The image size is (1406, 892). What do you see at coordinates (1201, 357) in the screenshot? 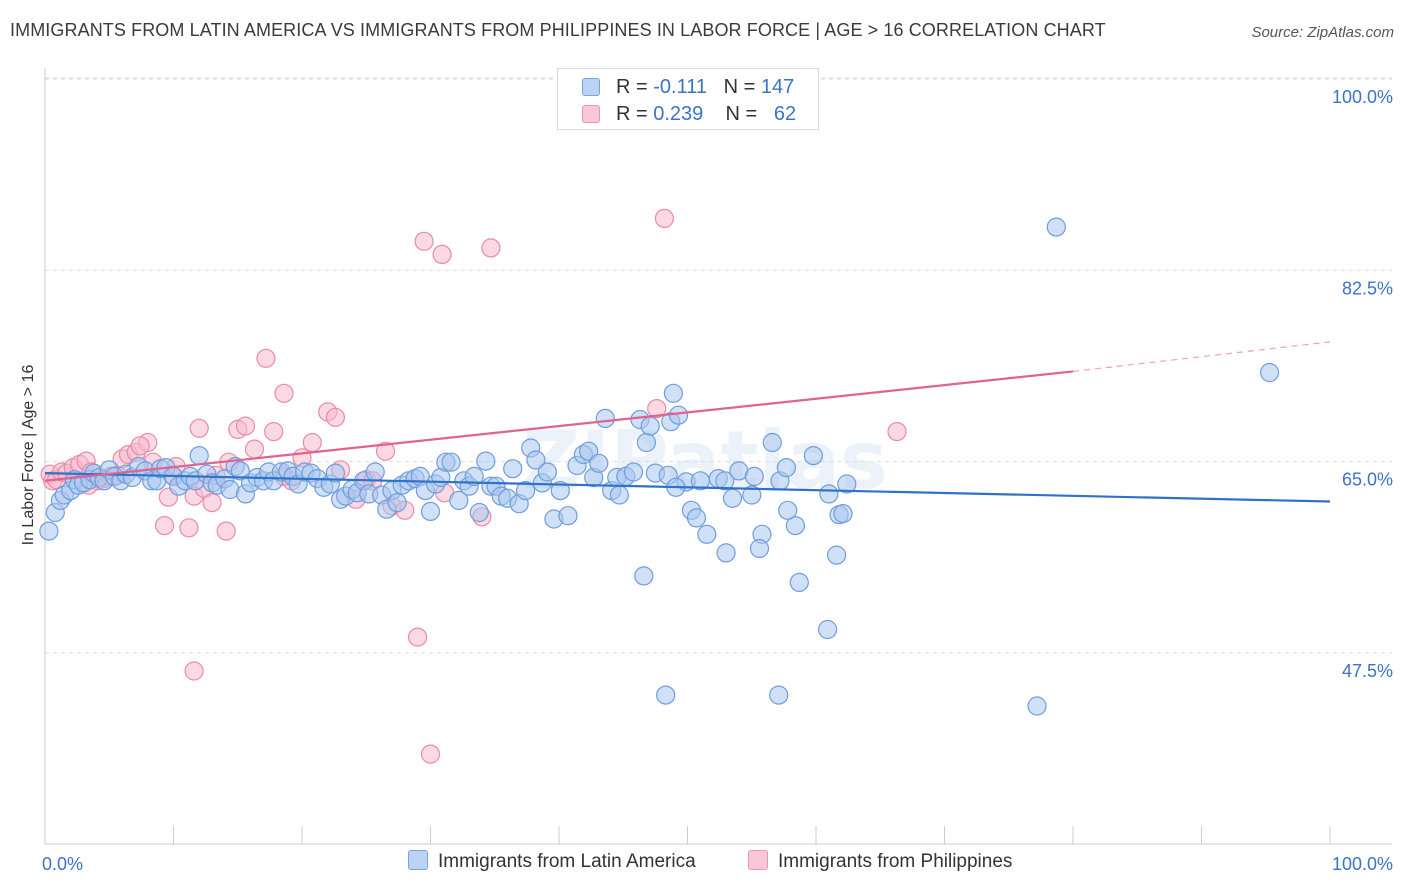
I see `philippines-trend-extension` at bounding box center [1201, 357].